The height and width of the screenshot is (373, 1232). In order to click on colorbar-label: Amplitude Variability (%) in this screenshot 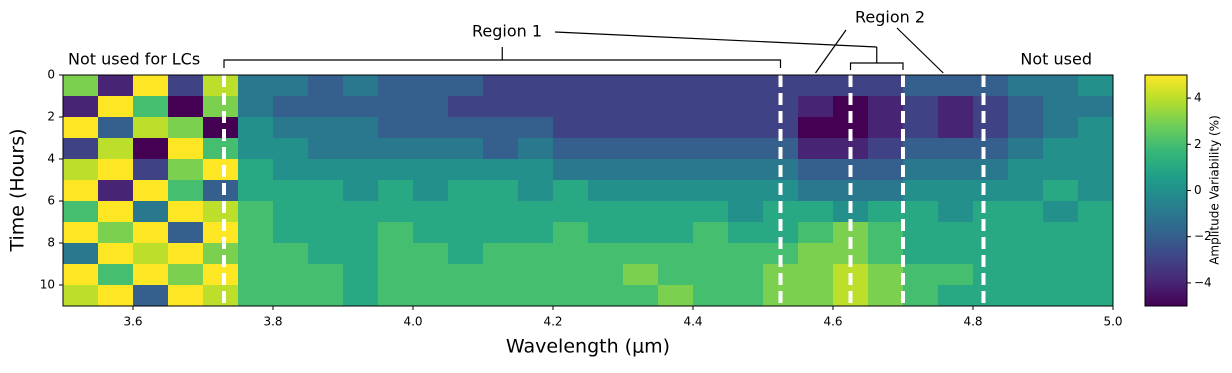, I will do `click(1215, 190)`.